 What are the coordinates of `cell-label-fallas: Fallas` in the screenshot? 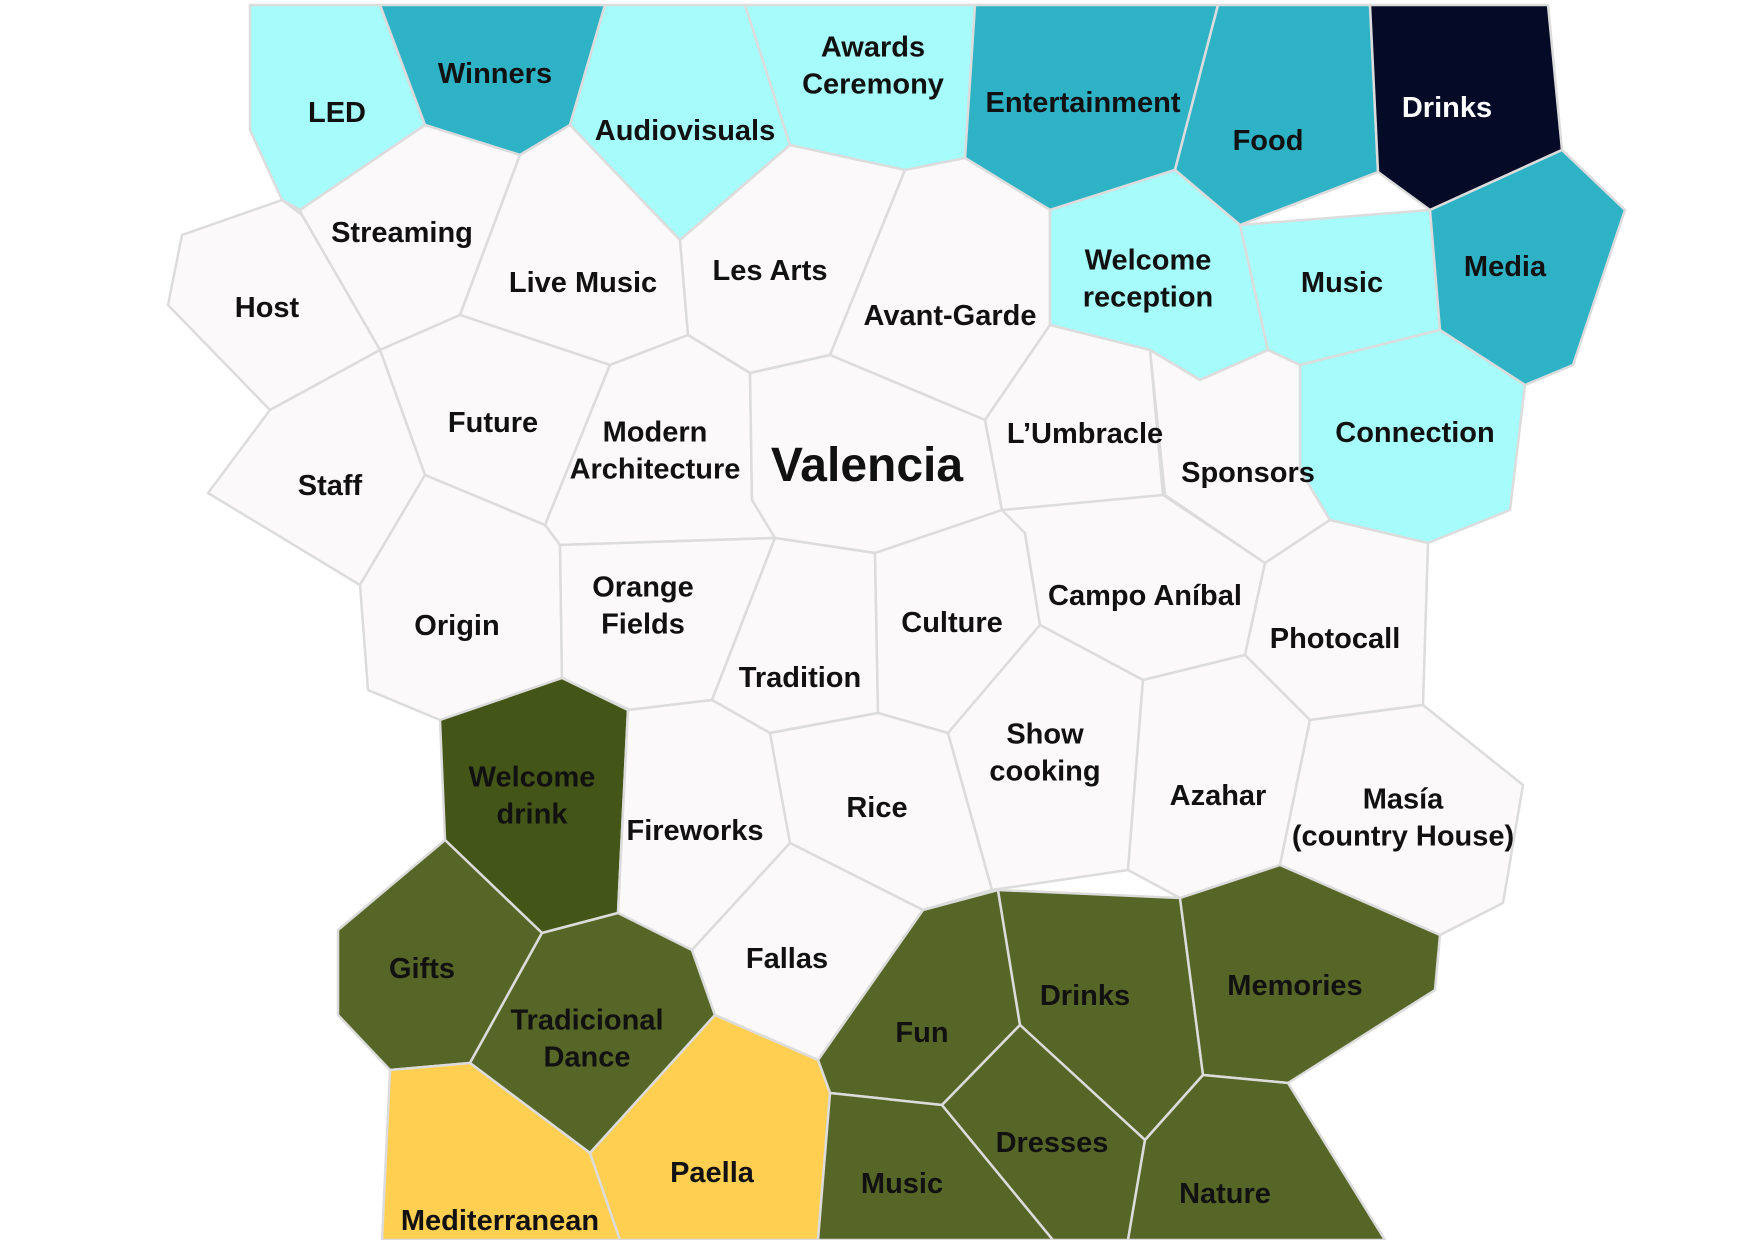 It's located at (787, 959).